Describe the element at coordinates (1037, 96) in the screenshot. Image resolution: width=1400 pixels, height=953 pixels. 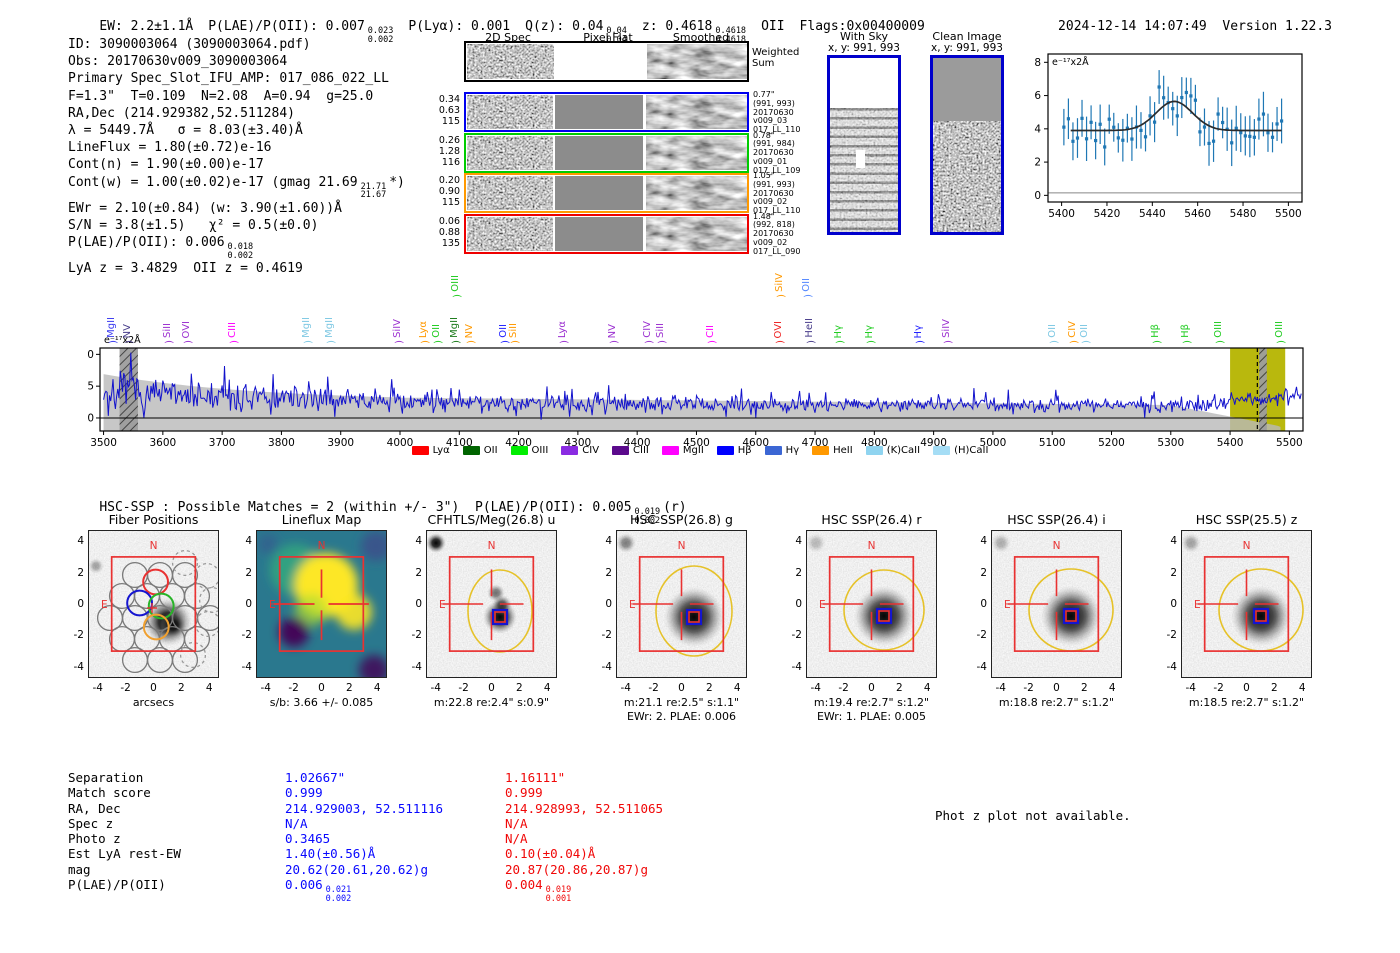
I see `svg-text: 6` at that location.